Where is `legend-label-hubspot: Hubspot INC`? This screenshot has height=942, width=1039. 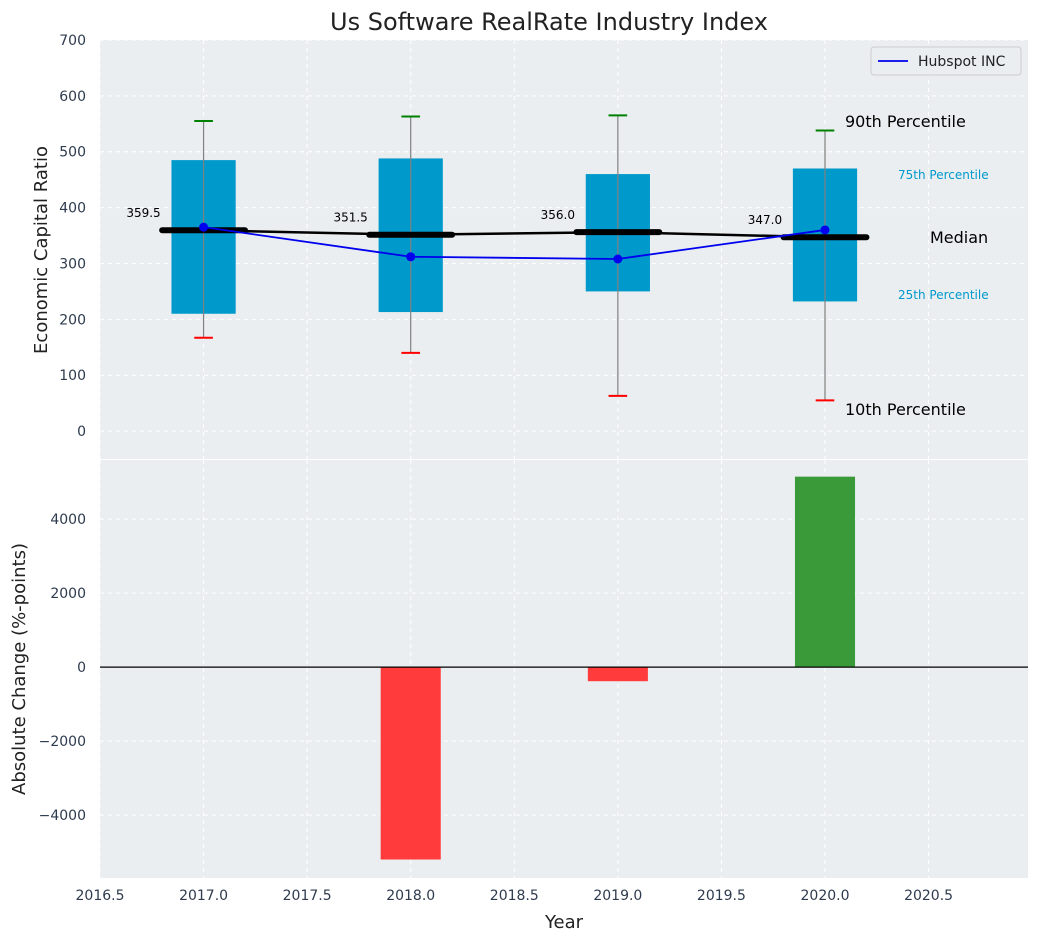
legend-label-hubspot: Hubspot INC is located at coordinates (962, 62).